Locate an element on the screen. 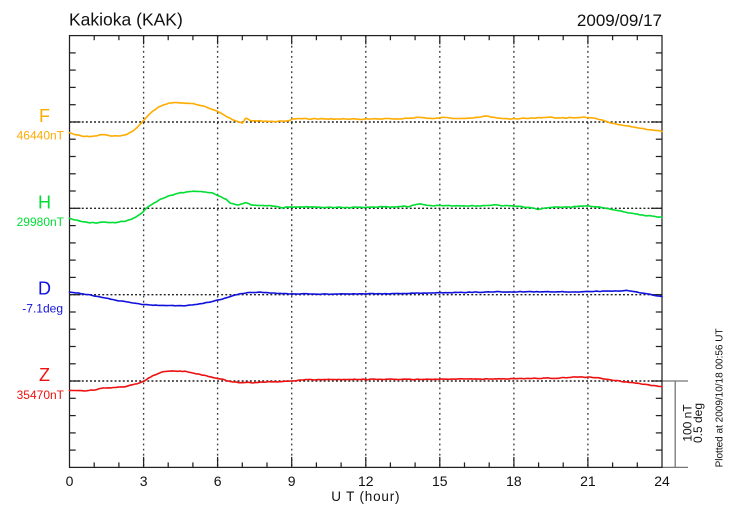 This screenshot has width=730, height=520. svg-text: 3 is located at coordinates (144, 481).